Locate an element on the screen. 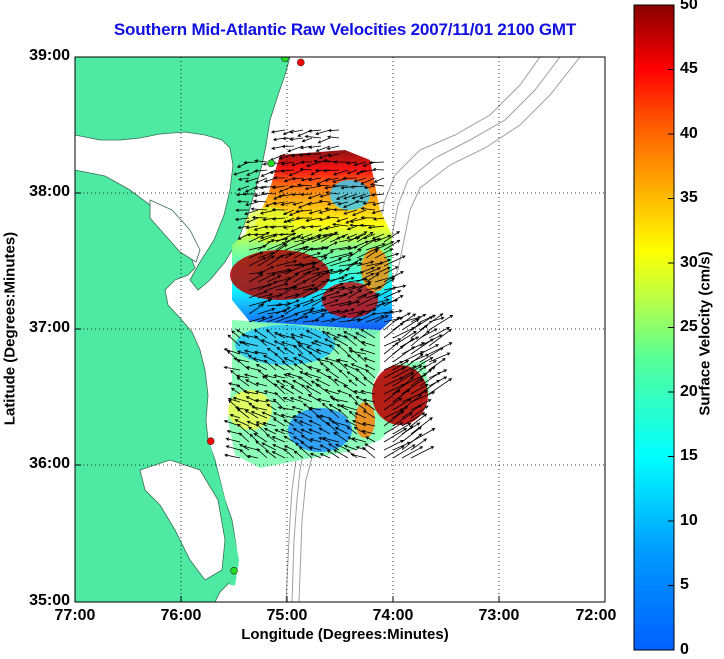 This screenshot has height=659, width=724. y-axis-label: Latitude (Degrees:Minutes) is located at coordinates (10, 328).